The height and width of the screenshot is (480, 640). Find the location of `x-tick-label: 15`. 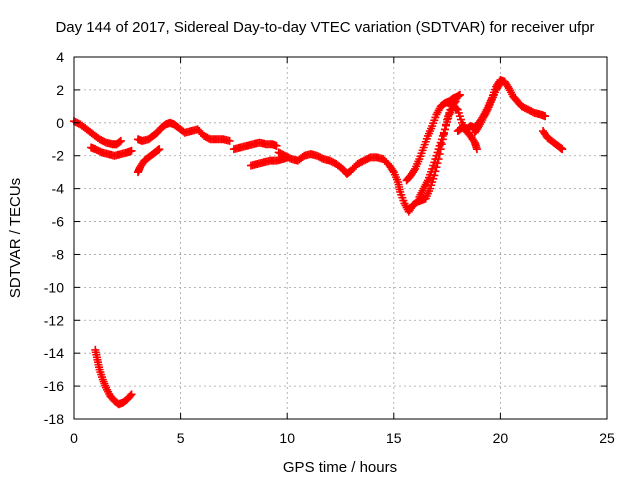

x-tick-label: 15 is located at coordinates (394, 438).